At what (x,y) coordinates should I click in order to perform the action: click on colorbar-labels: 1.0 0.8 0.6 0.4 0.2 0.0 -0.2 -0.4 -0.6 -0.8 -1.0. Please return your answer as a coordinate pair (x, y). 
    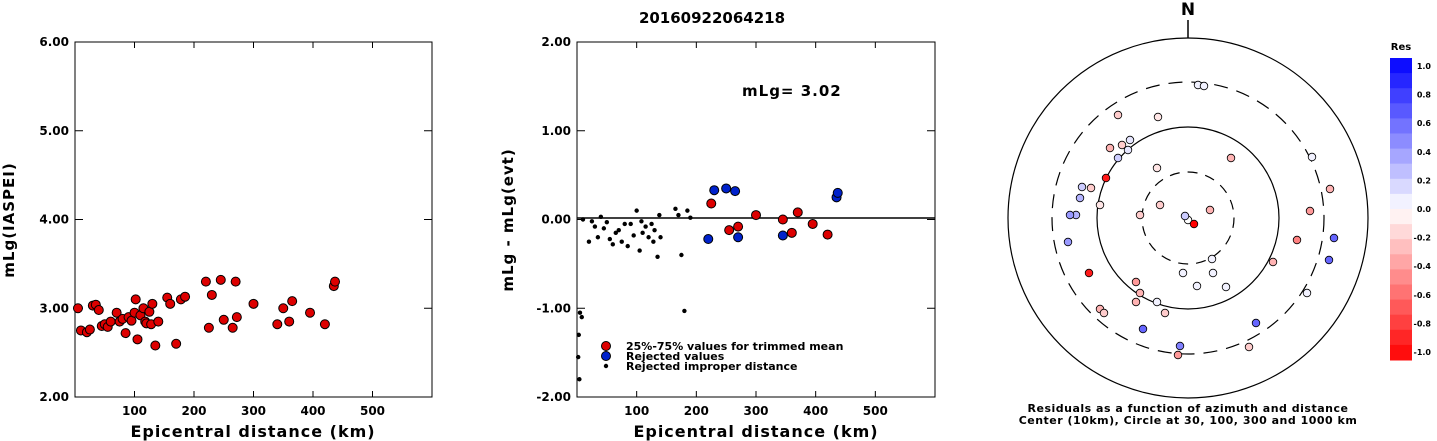
    Looking at the image, I should click on (1423, 209).